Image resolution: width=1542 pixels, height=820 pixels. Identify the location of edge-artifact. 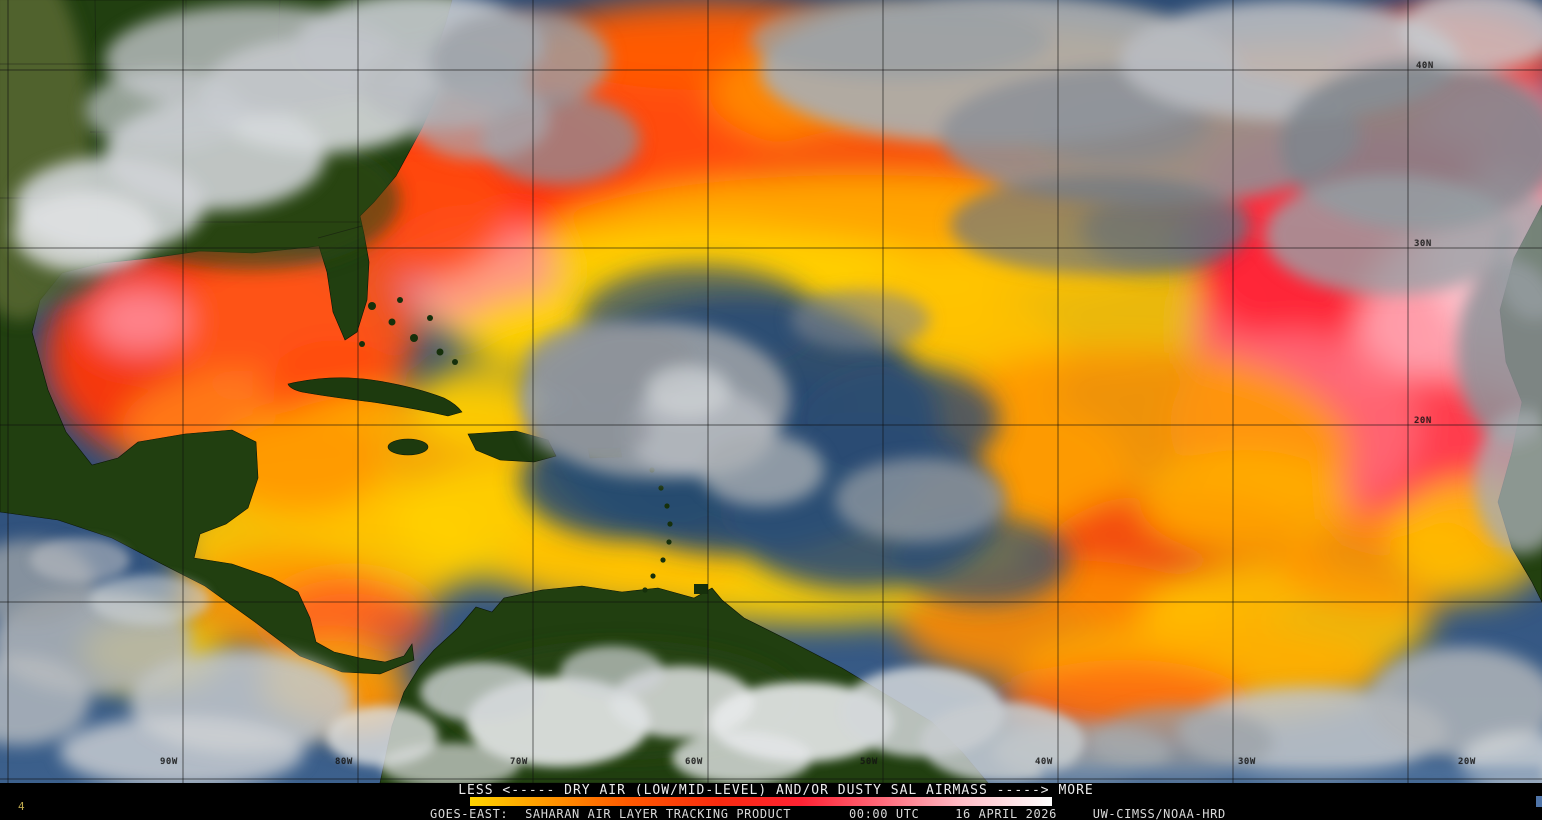
(1539, 801).